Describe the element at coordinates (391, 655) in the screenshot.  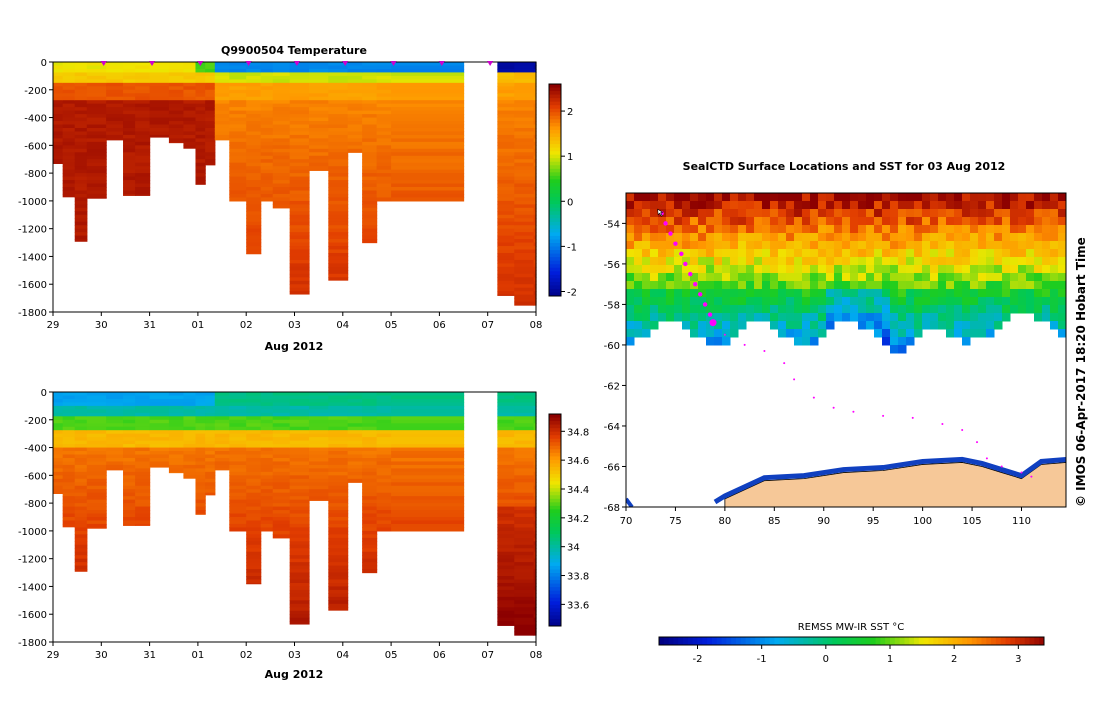
I see `x-tick-label: 05` at that location.